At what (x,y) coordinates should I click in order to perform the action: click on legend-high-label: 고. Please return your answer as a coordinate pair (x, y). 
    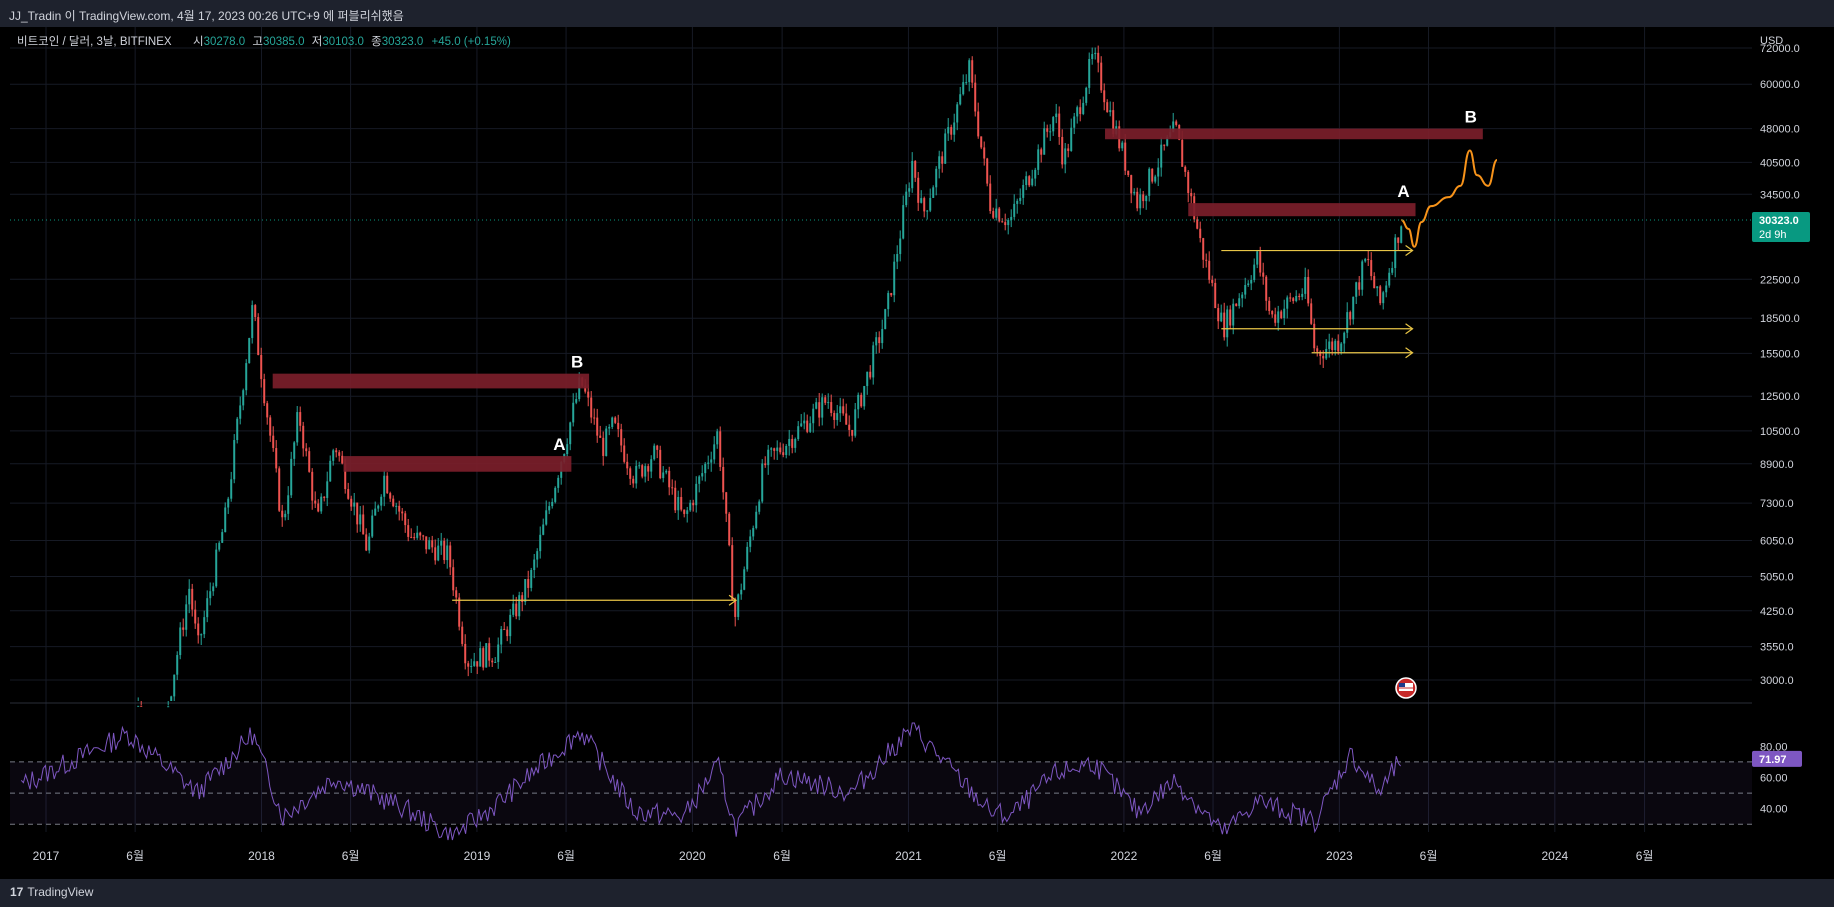
    Looking at the image, I should click on (257, 42).